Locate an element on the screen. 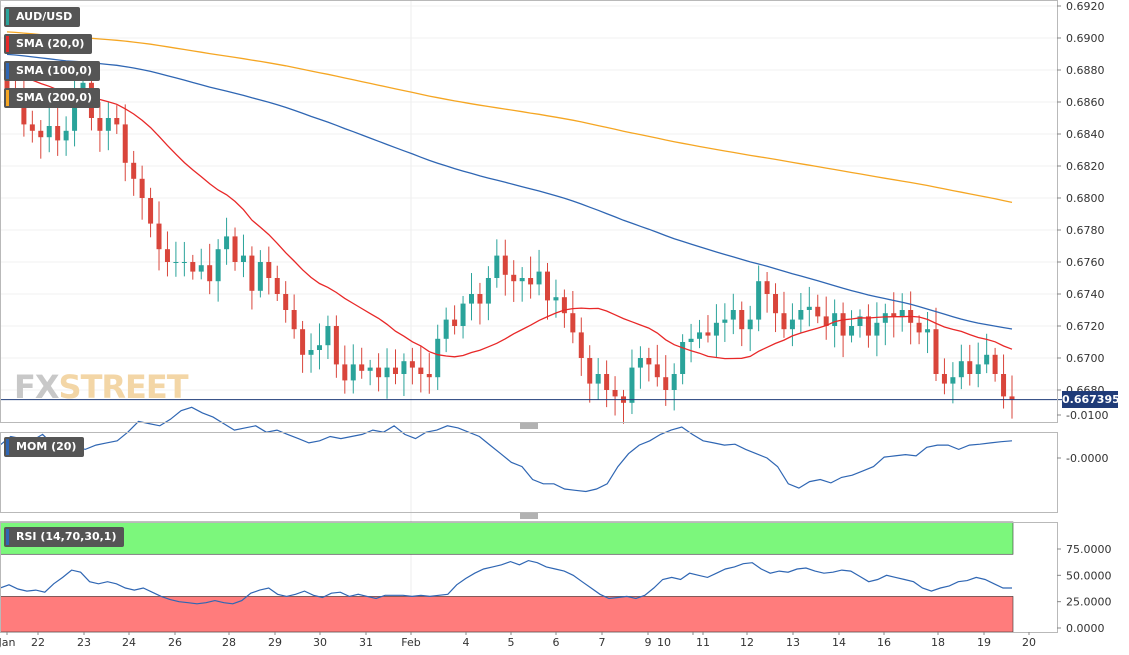  legend-momentum: MOM (20) is located at coordinates (44, 447).